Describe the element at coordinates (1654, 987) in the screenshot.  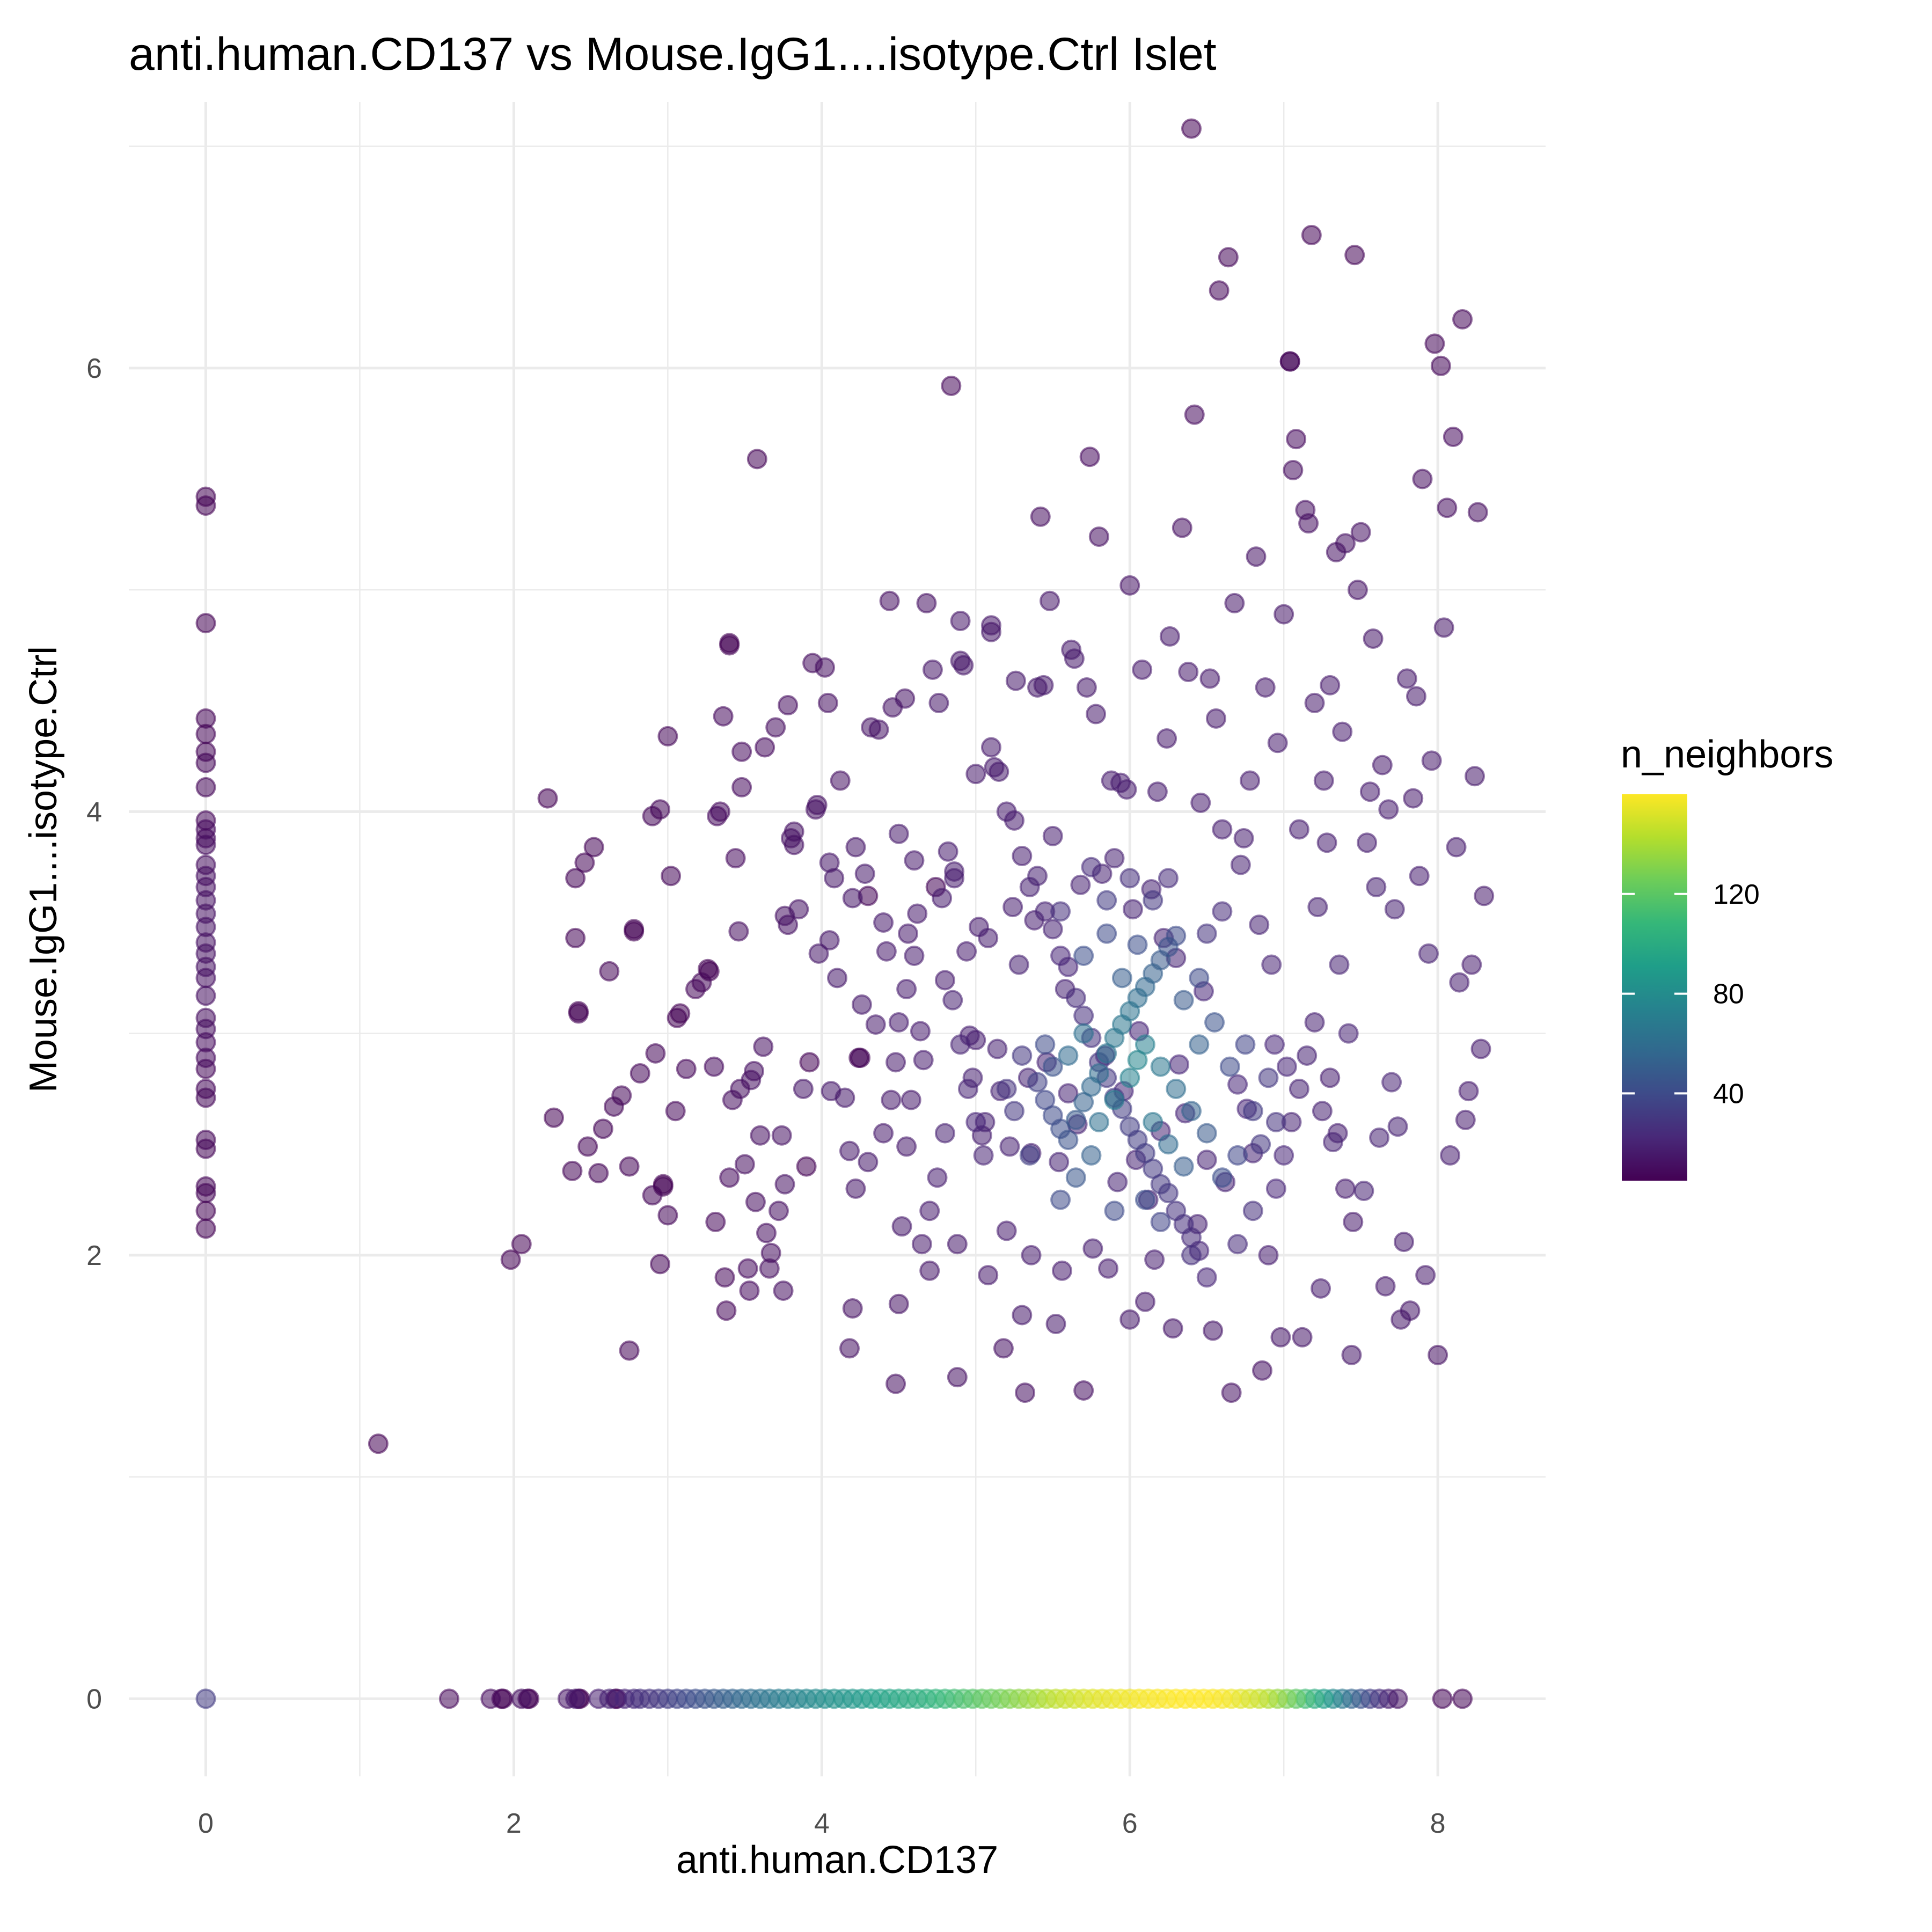
I see `legend-colorbar` at that location.